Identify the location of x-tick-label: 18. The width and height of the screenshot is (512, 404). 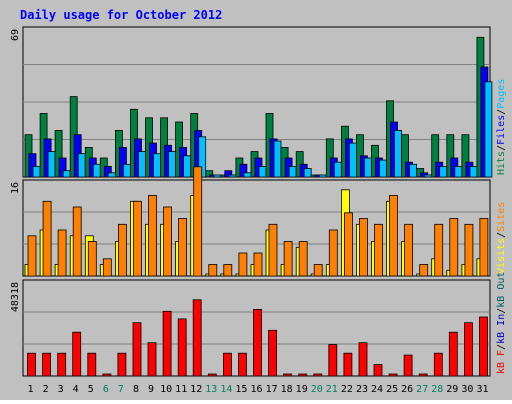
(287, 389).